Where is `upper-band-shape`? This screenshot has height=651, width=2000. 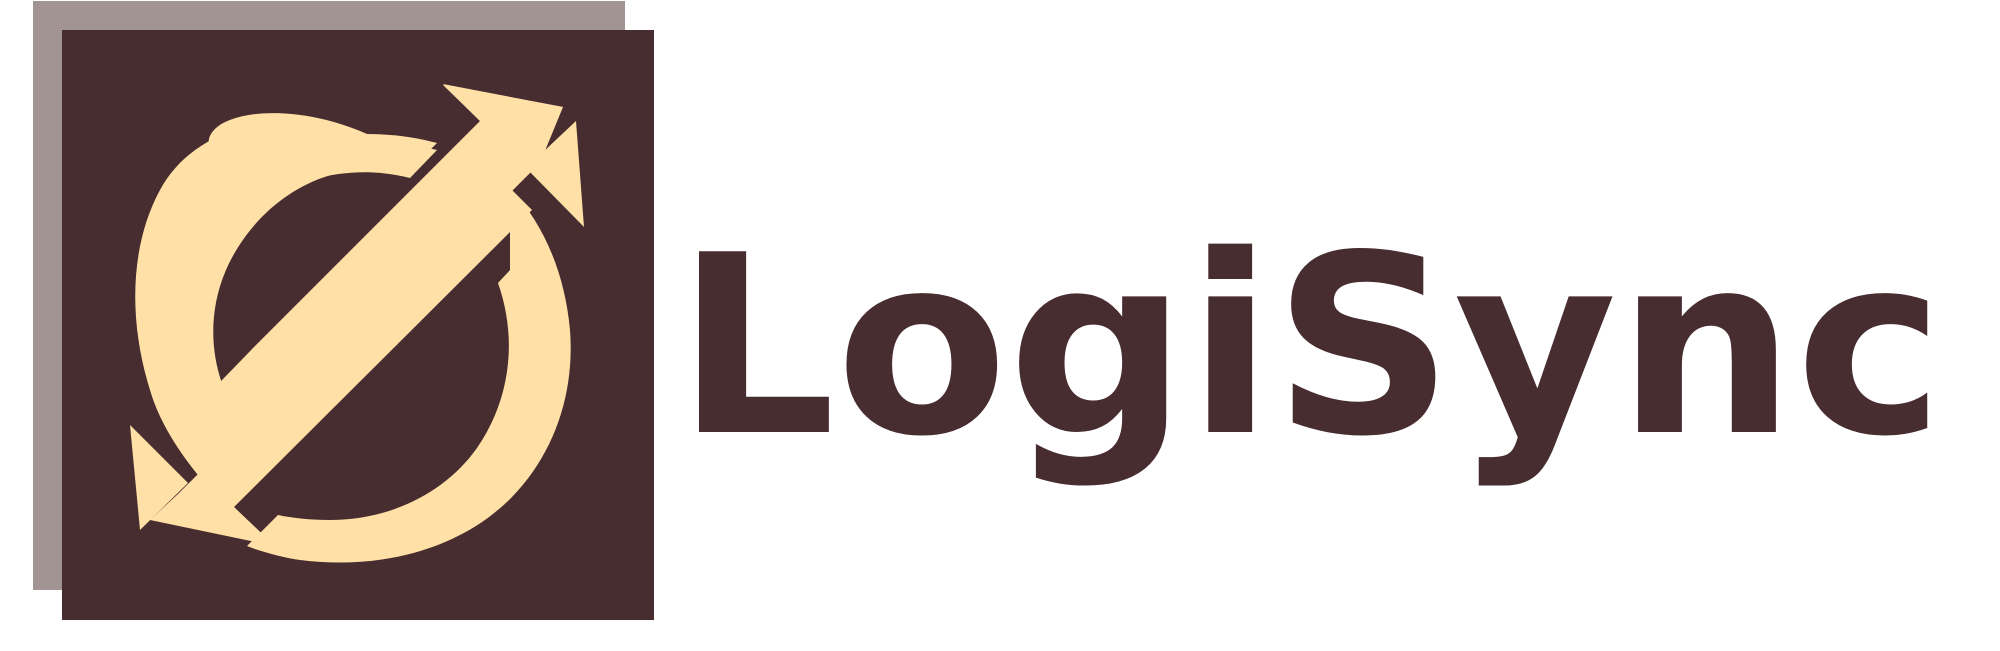
upper-band-shape is located at coordinates (286, 306).